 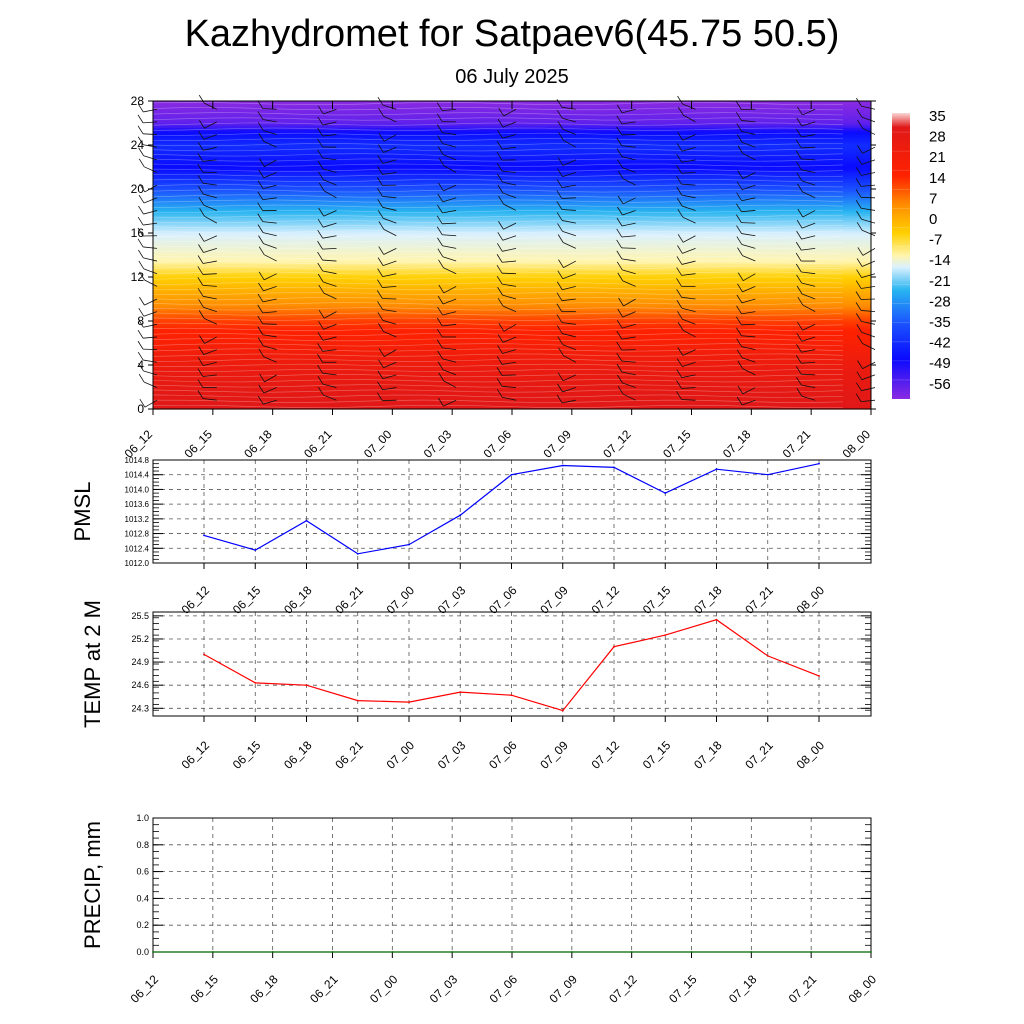 I want to click on y-tick-label: 1014.0, so click(x=137, y=489).